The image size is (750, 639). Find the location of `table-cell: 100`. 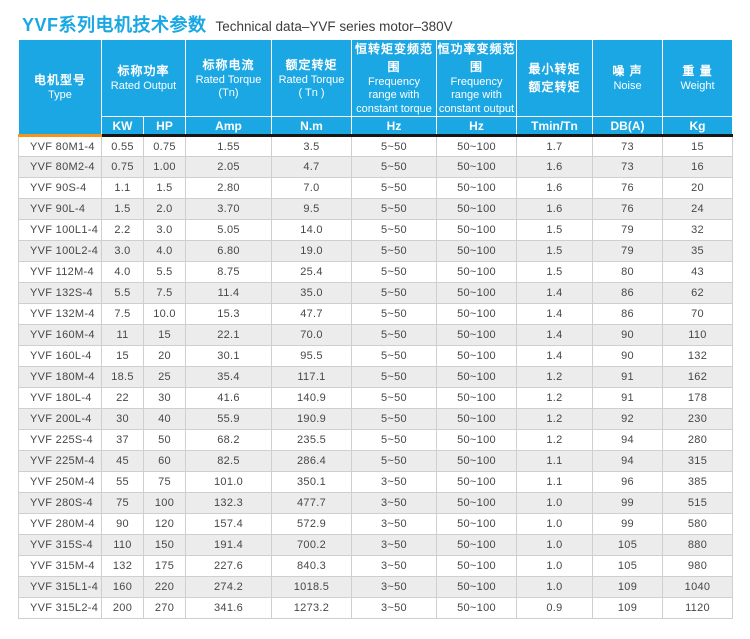

table-cell: 100 is located at coordinates (164, 503).